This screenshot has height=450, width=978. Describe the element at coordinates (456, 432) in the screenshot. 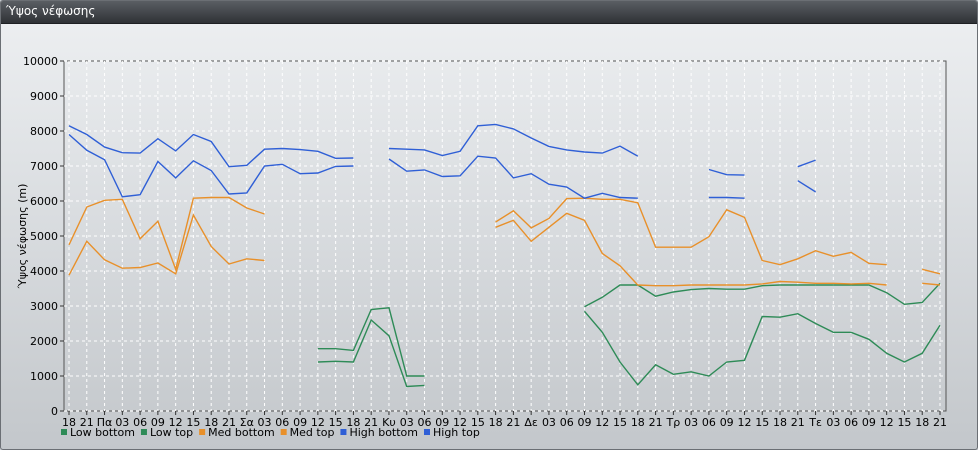

I see `legend-label: High top` at that location.